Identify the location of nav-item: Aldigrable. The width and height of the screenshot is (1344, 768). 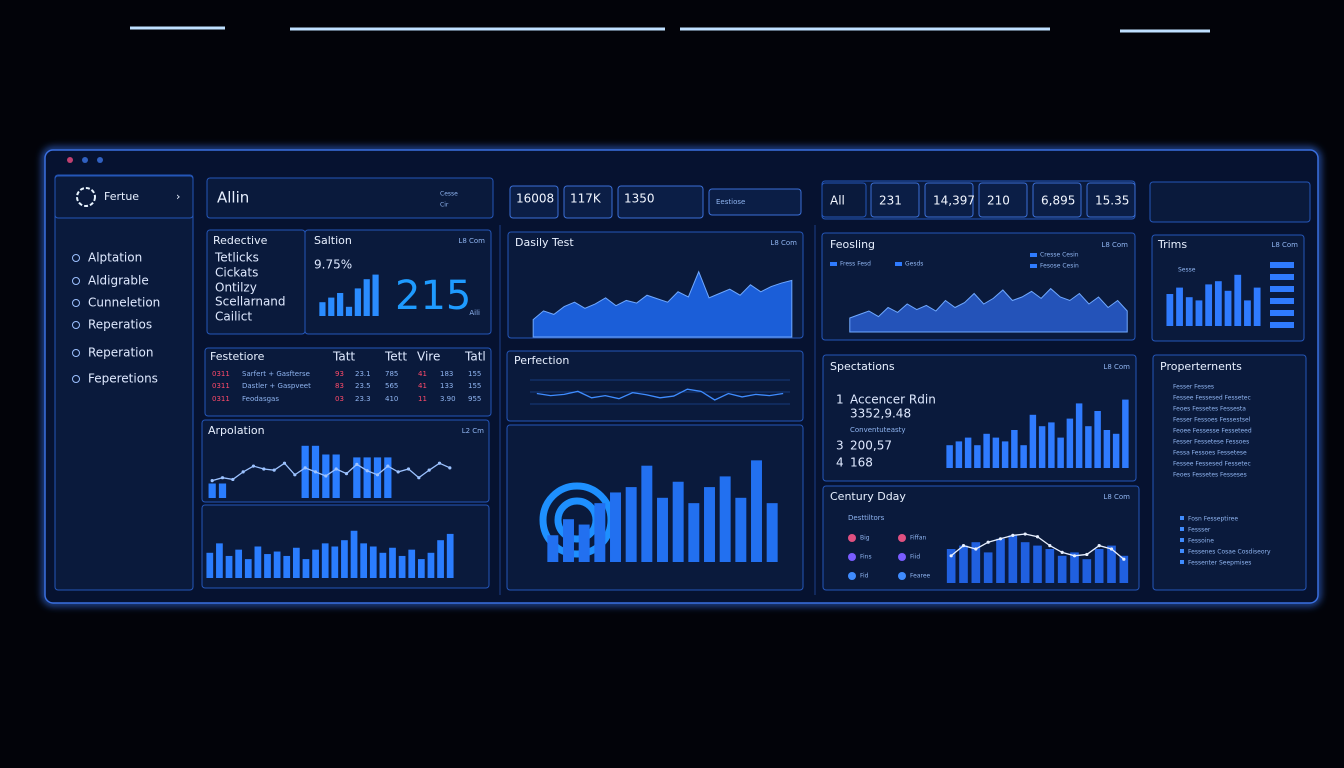
(118, 281).